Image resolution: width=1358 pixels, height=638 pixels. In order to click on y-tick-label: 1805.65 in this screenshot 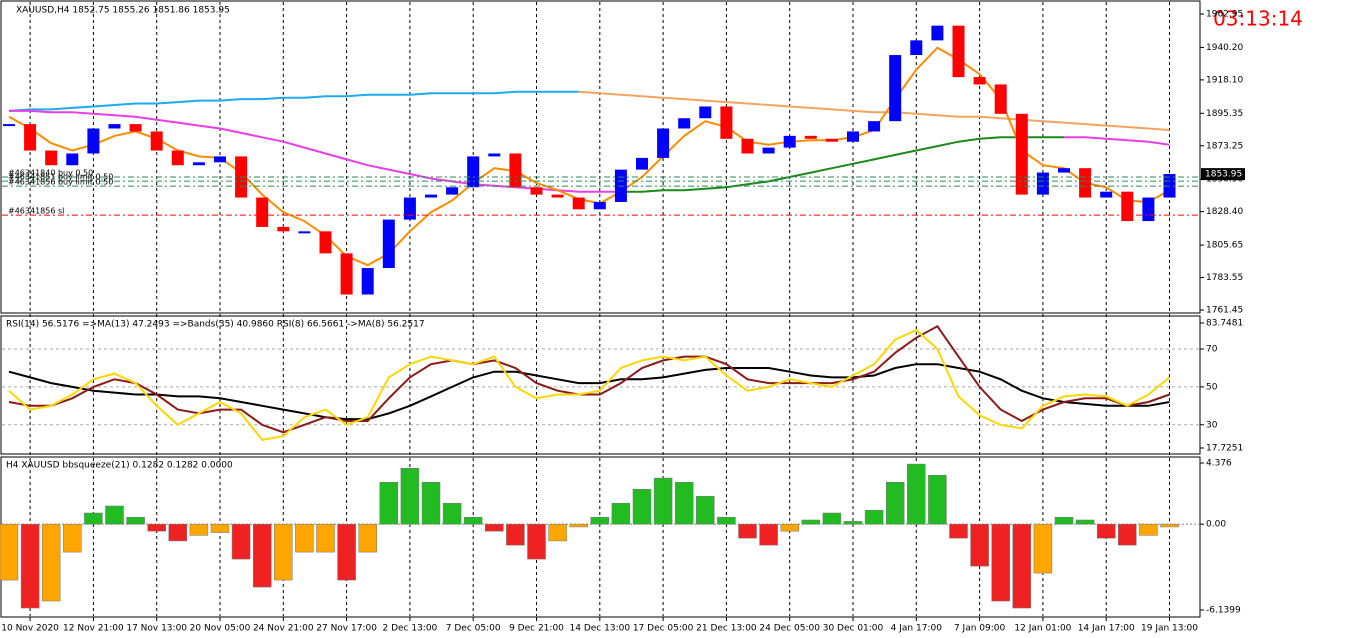, I will do `click(1224, 246)`.